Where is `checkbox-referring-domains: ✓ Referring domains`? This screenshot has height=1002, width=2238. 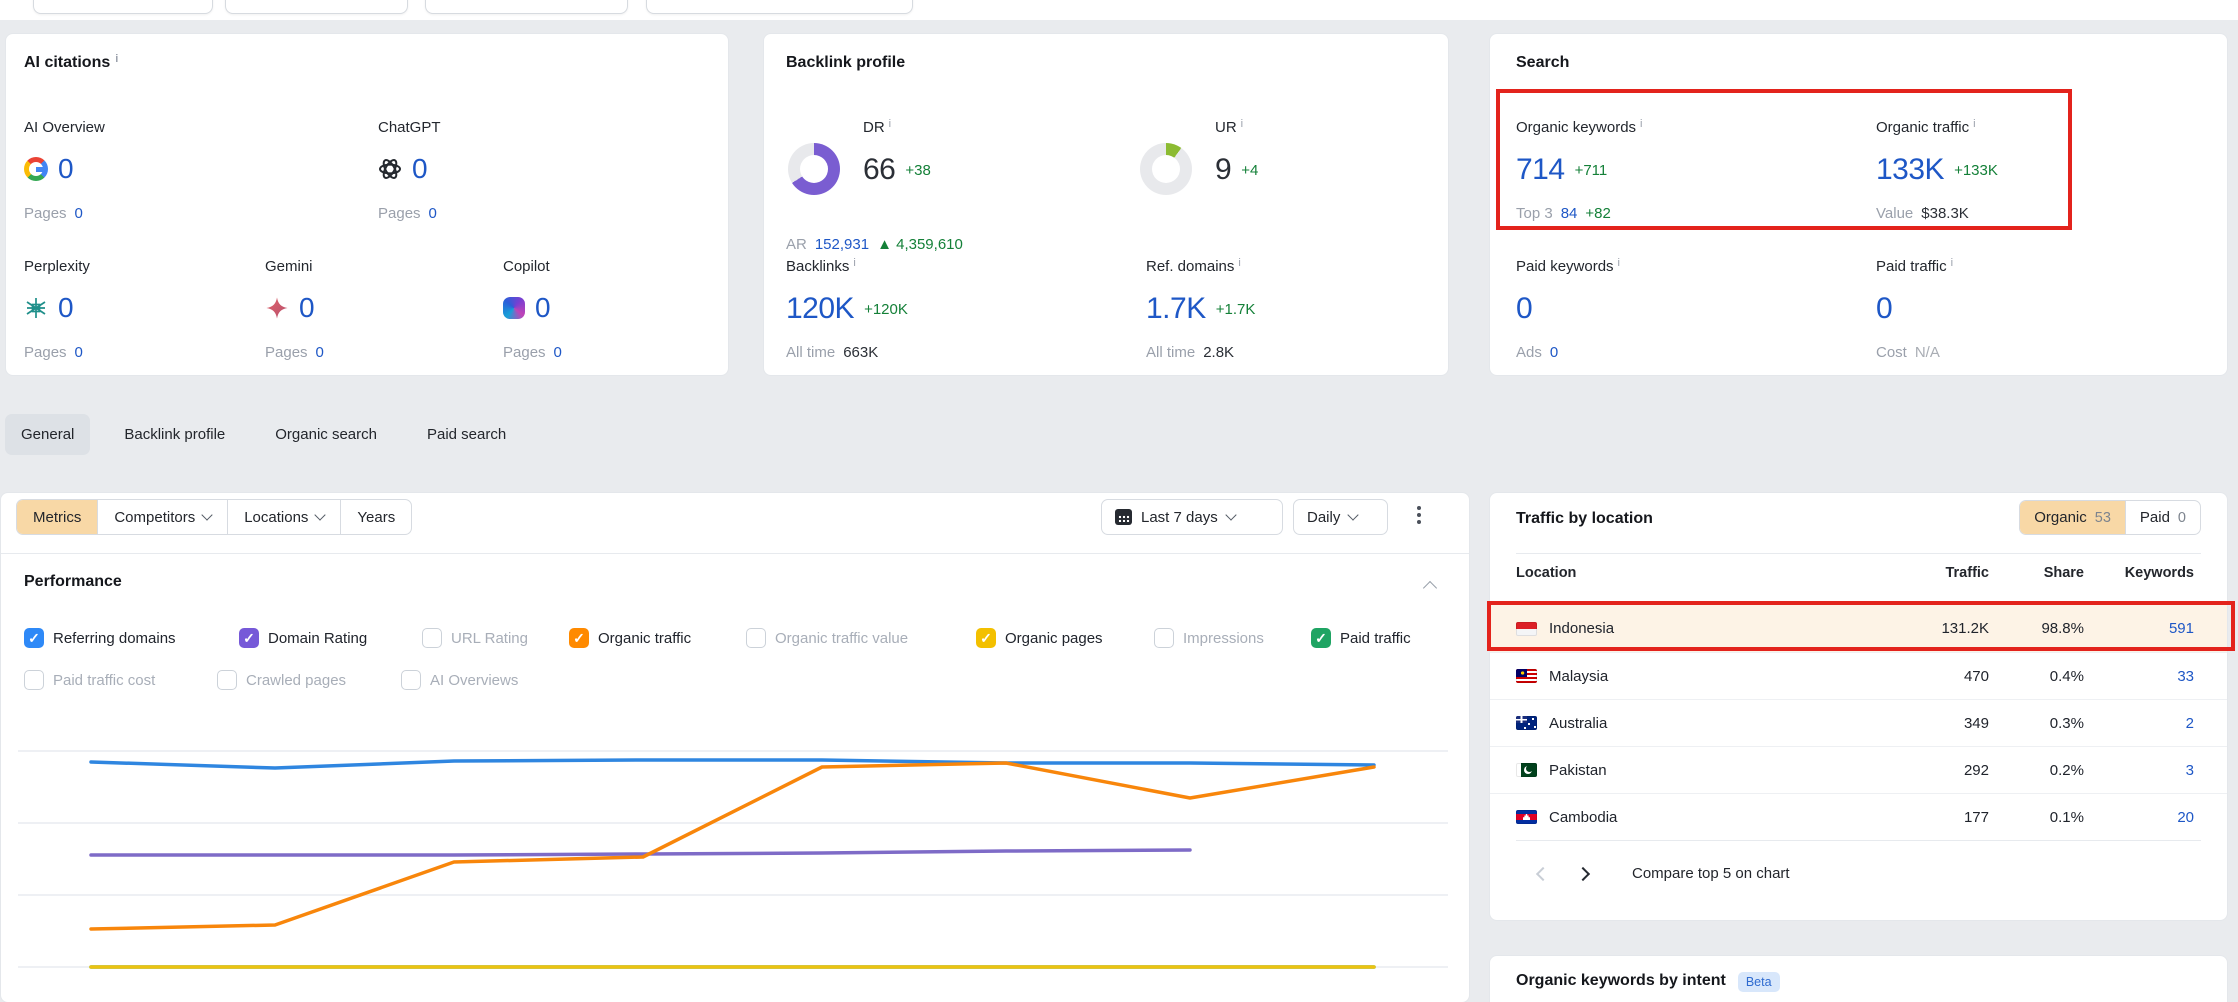 checkbox-referring-domains: ✓ Referring domains is located at coordinates (100, 638).